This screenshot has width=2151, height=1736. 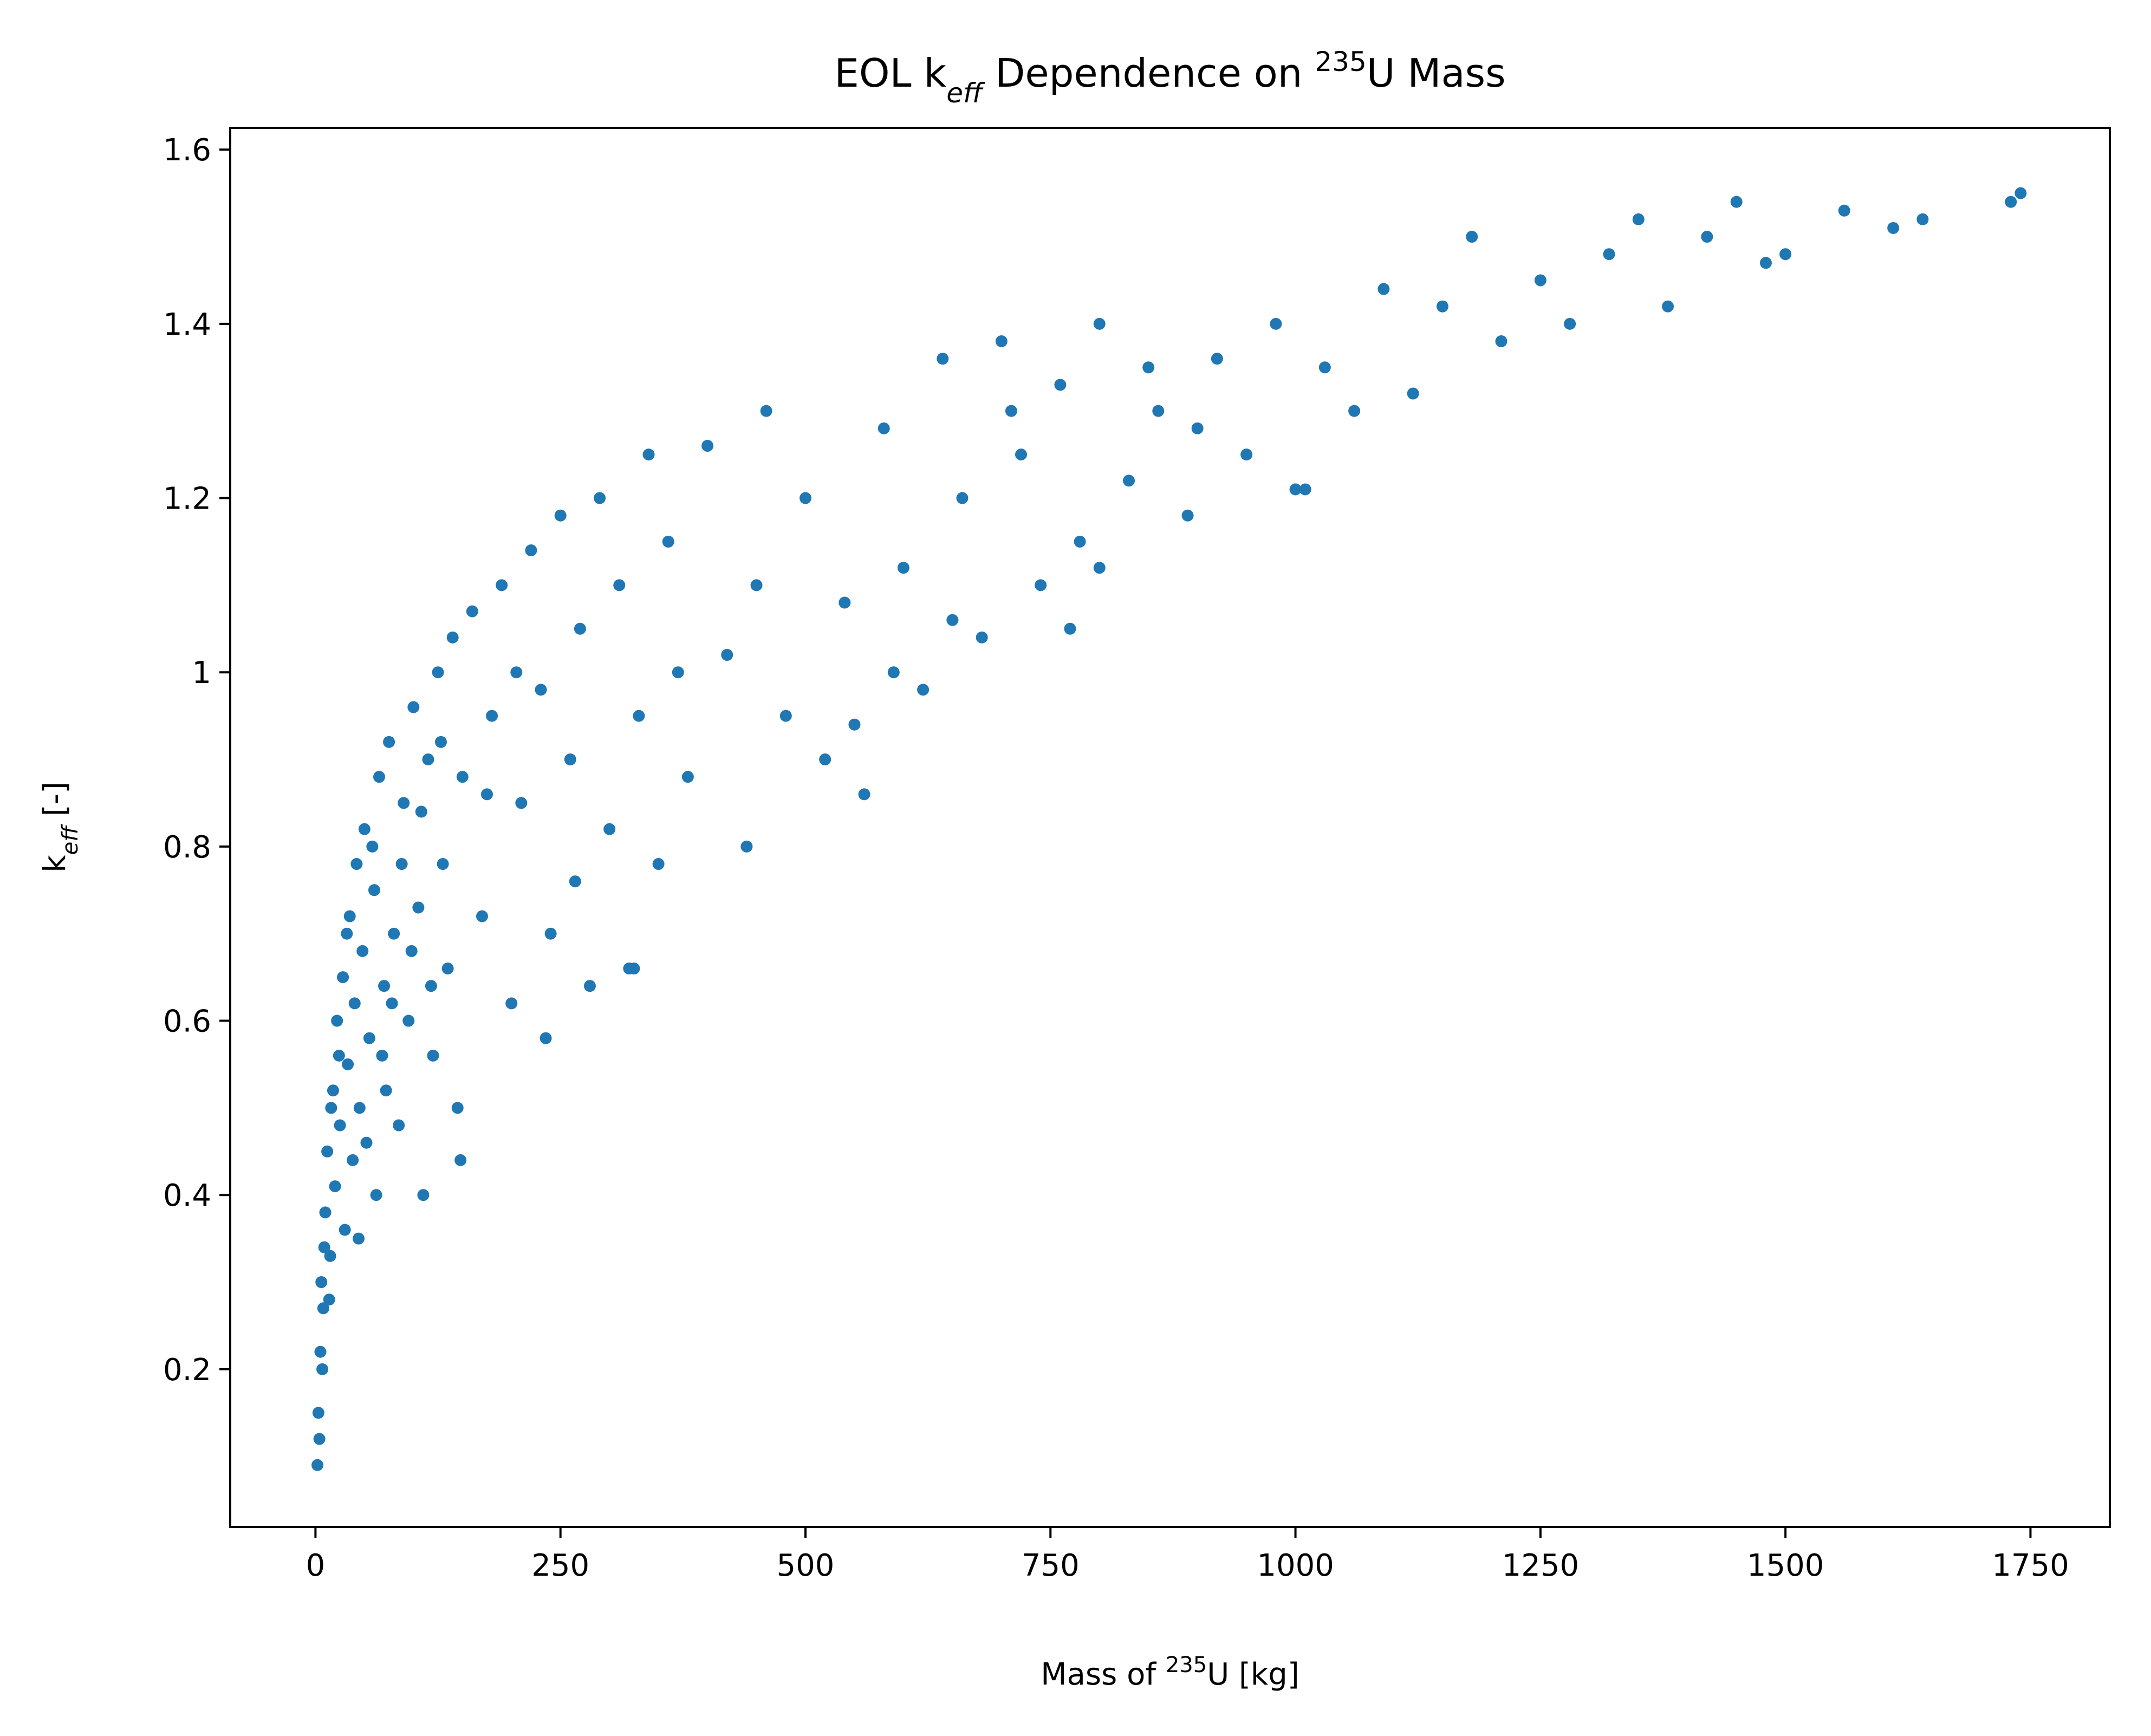 What do you see at coordinates (201, 673) in the screenshot?
I see `y-tick-label: 1` at bounding box center [201, 673].